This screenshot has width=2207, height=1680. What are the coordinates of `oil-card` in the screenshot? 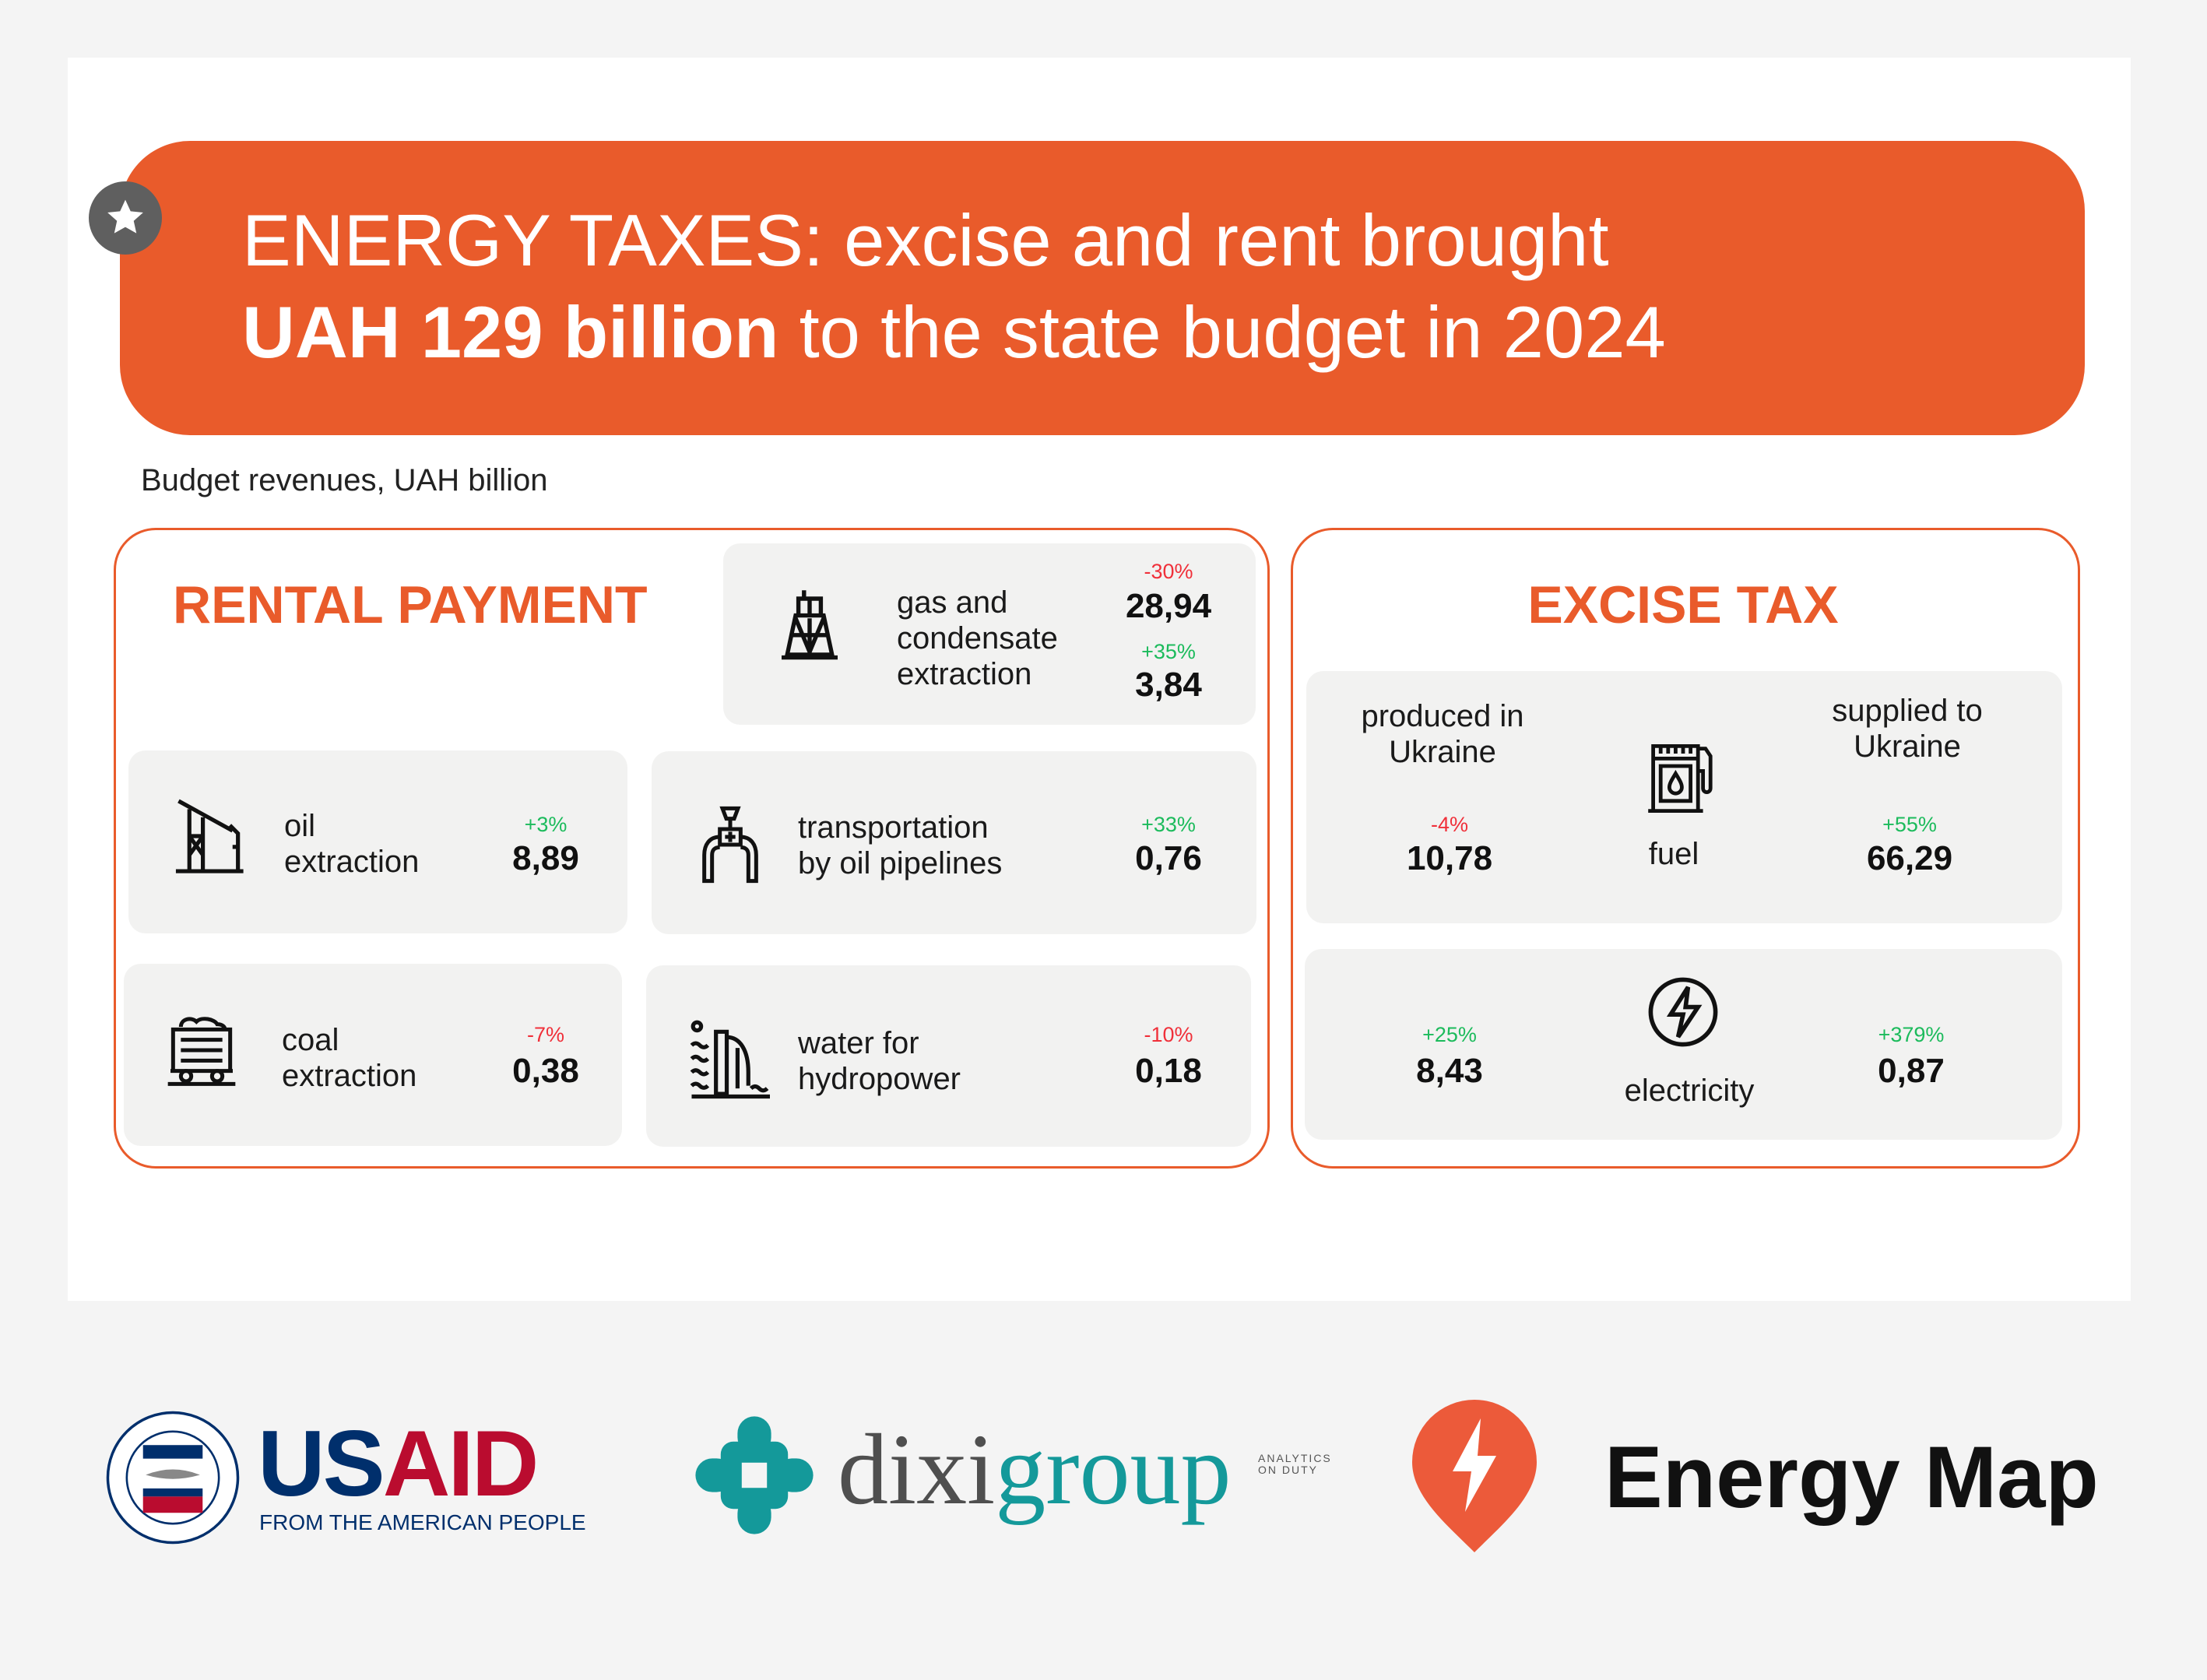 It's located at (378, 842).